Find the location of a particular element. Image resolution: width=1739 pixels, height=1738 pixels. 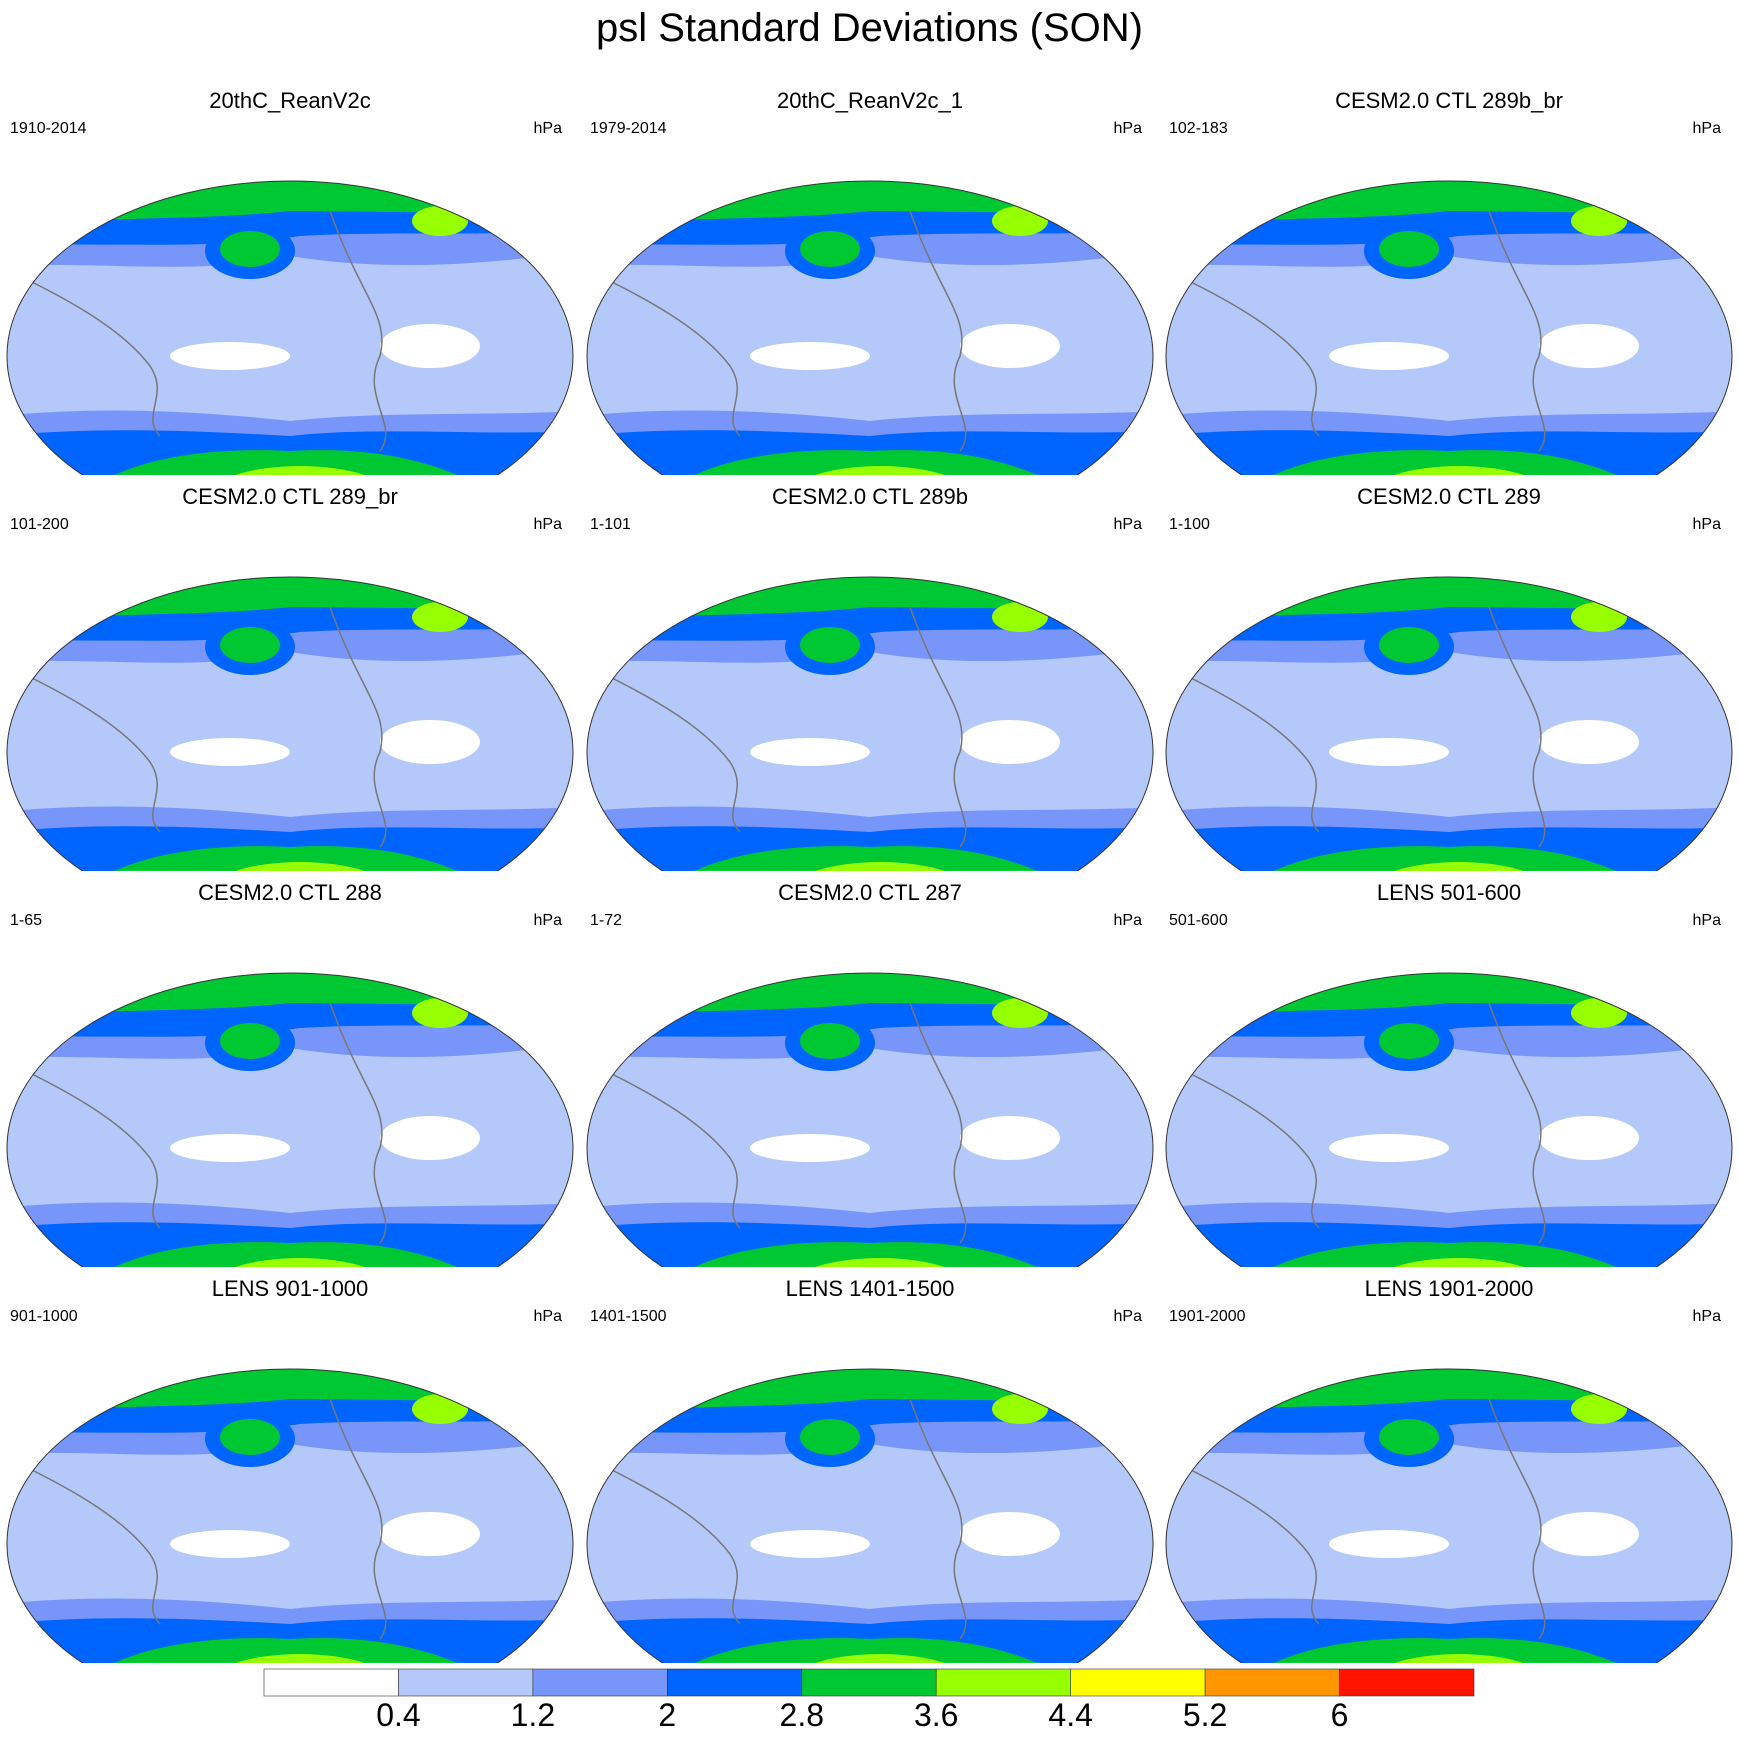

panel-title: LENS 1401-1500 is located at coordinates (870, 1288).